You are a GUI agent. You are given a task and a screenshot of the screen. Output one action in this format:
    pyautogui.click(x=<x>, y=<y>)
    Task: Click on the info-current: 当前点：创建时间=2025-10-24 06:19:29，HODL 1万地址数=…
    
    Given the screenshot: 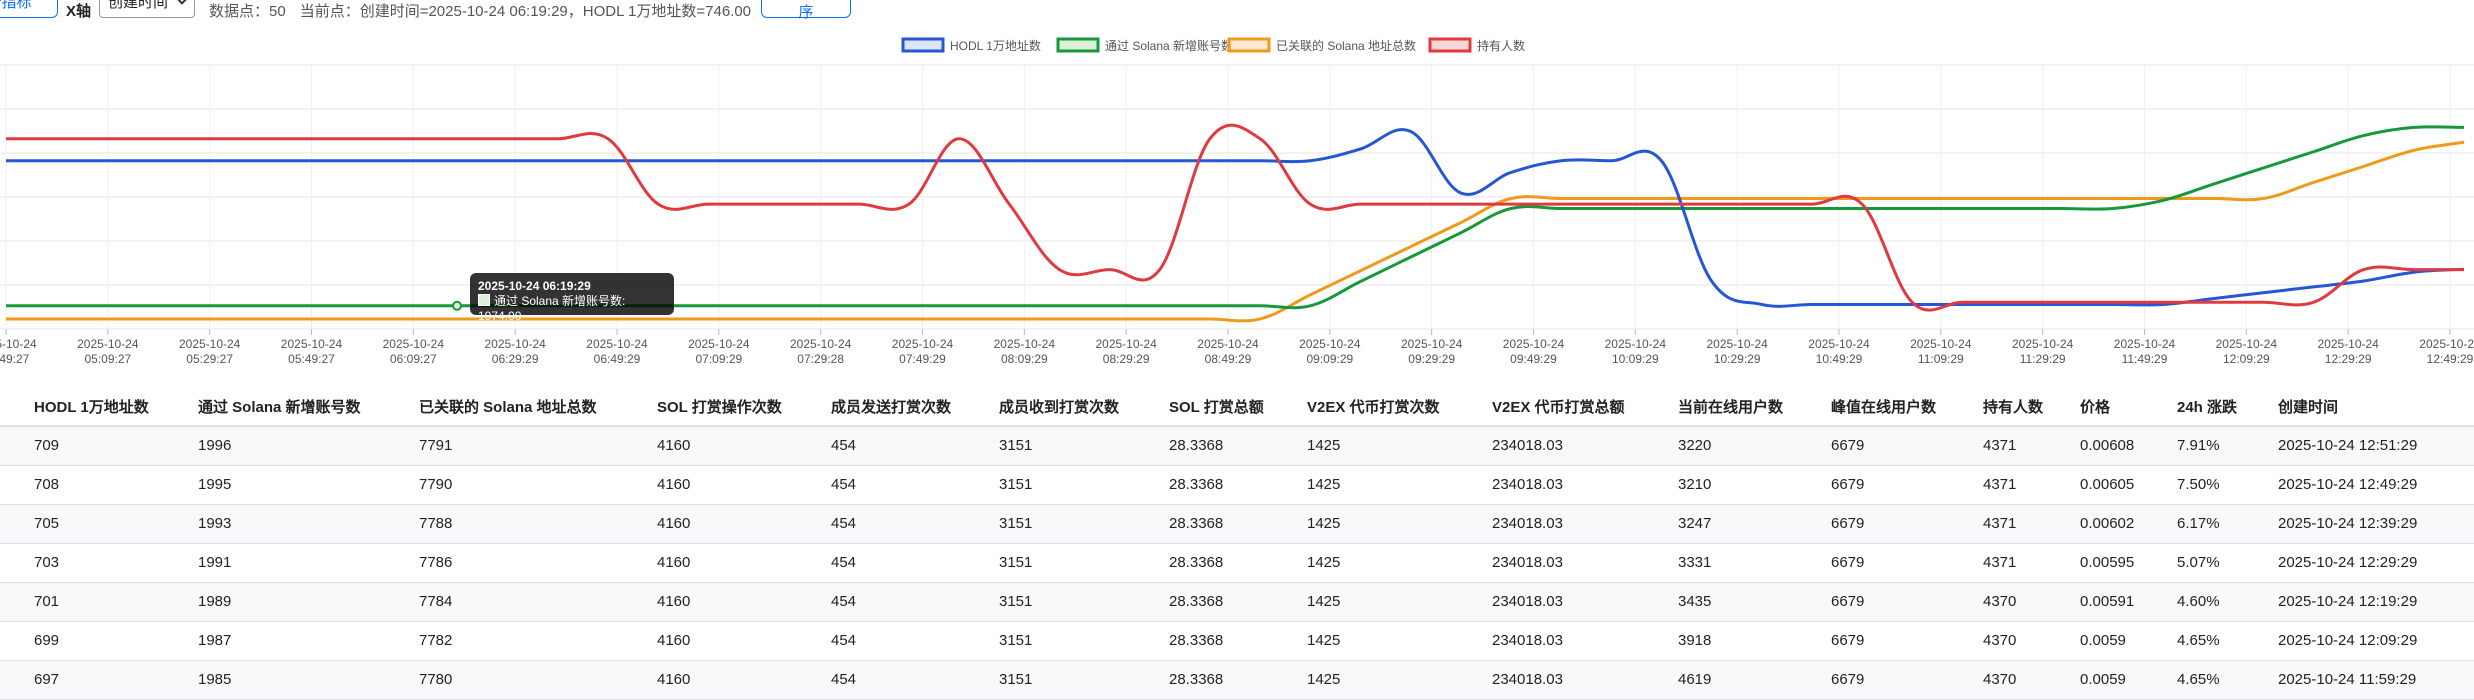 What is the action you would take?
    pyautogui.click(x=525, y=11)
    